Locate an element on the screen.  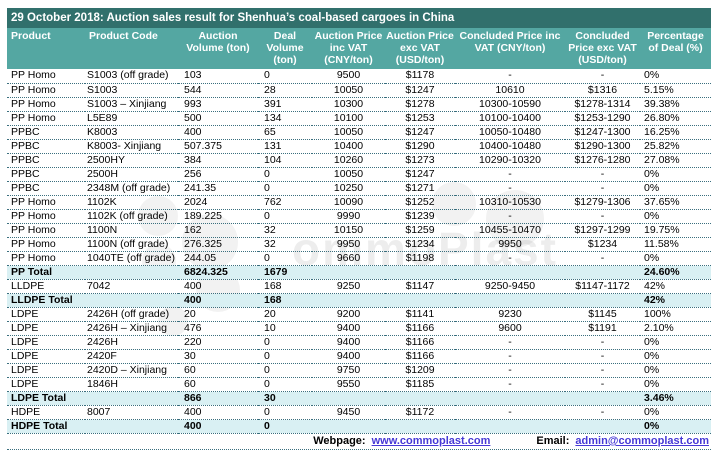
cell-auction-price-inc-vat: 10100 is located at coordinates (348, 118).